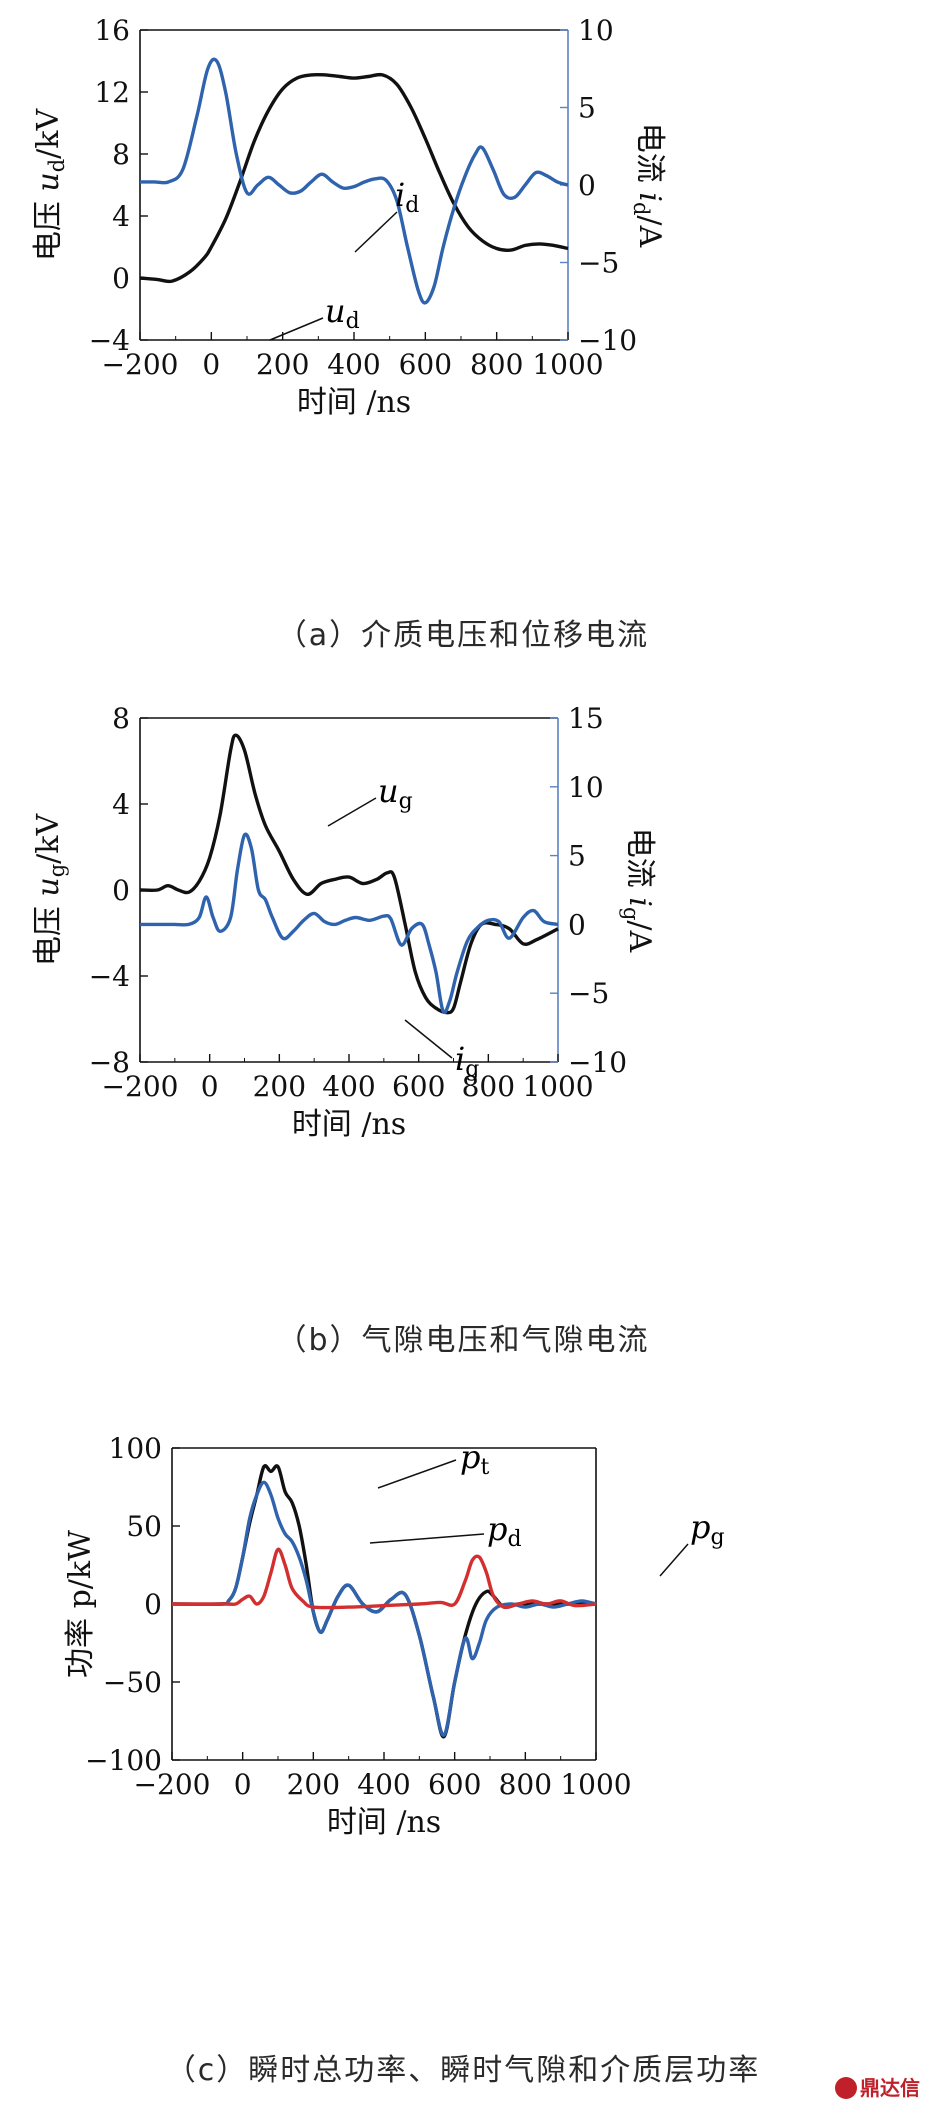 This screenshot has height=2107, width=926. Describe the element at coordinates (144, 1526) in the screenshot. I see `y-tick-label: 50` at that location.